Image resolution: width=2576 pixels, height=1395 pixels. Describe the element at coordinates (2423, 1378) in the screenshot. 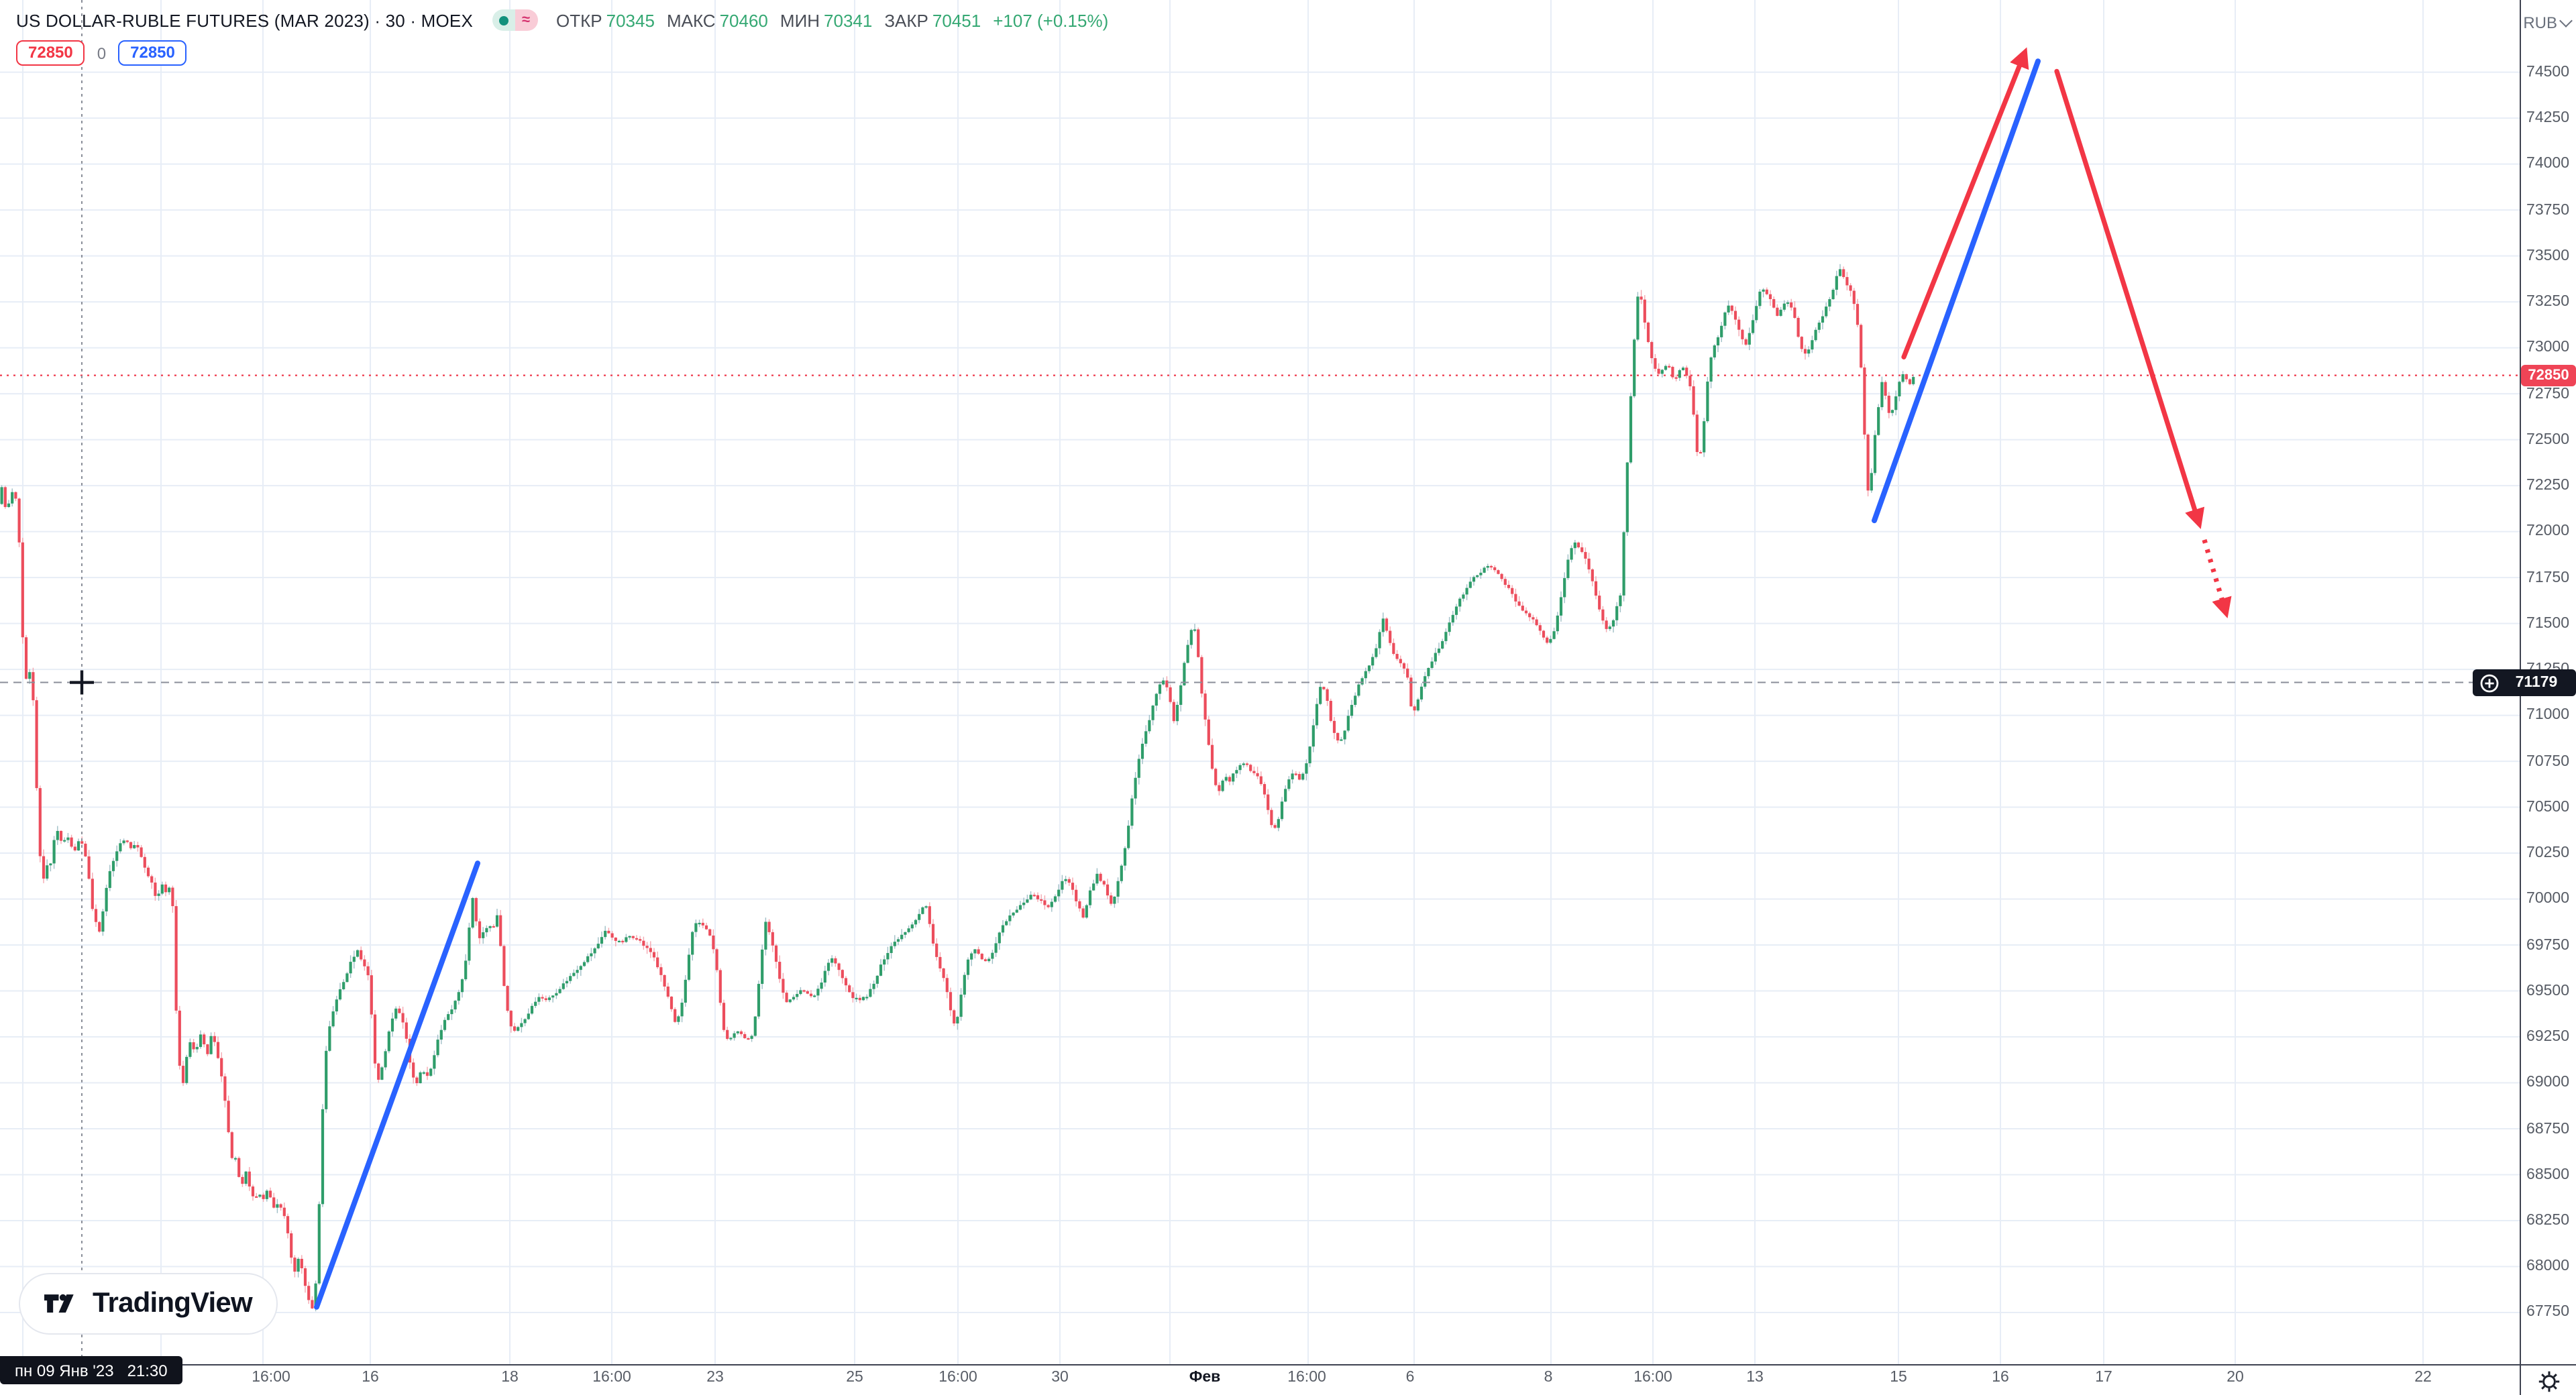

I see `time-tick-label: 22` at that location.